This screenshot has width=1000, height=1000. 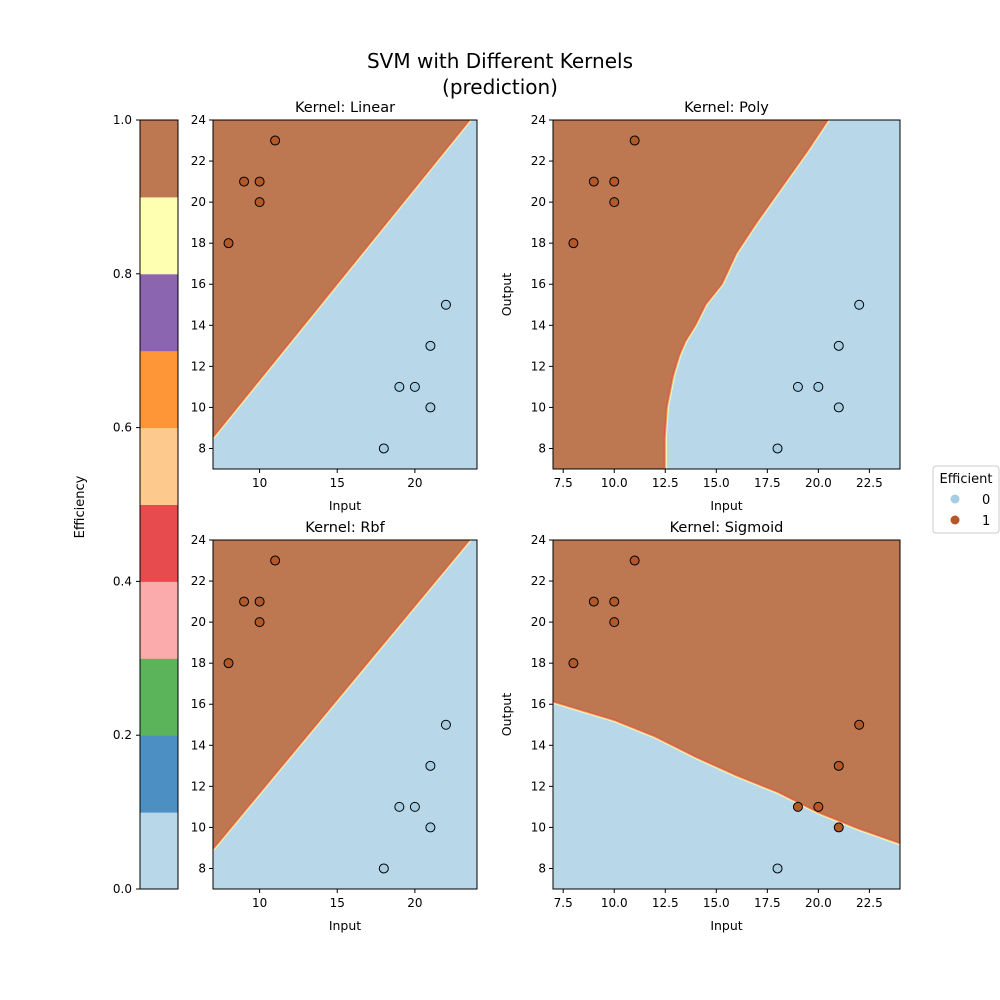 What do you see at coordinates (966, 499) in the screenshot?
I see `legend-frame` at bounding box center [966, 499].